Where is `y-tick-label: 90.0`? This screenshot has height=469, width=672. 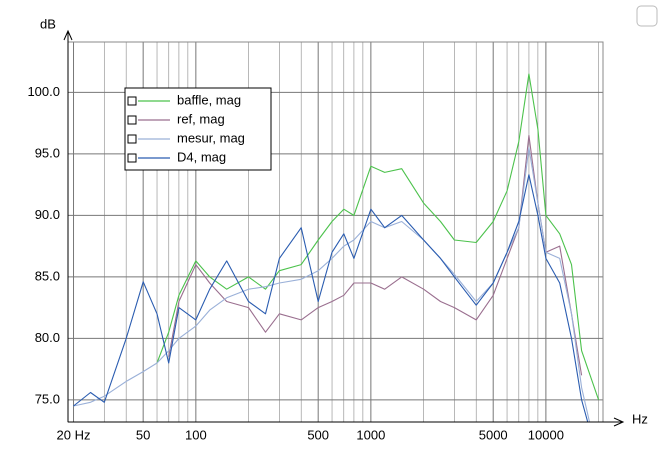 y-tick-label: 90.0 is located at coordinates (47, 214).